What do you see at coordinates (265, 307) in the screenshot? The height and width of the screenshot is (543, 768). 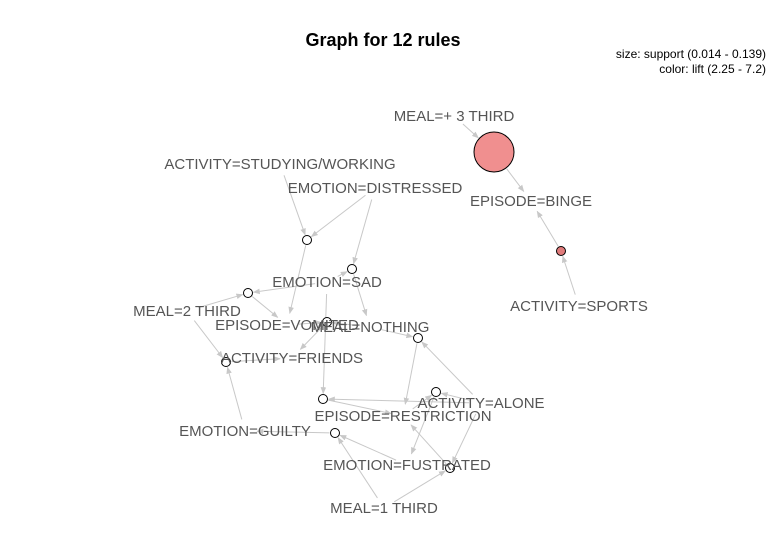 I see `edge-r5-to-vomited` at bounding box center [265, 307].